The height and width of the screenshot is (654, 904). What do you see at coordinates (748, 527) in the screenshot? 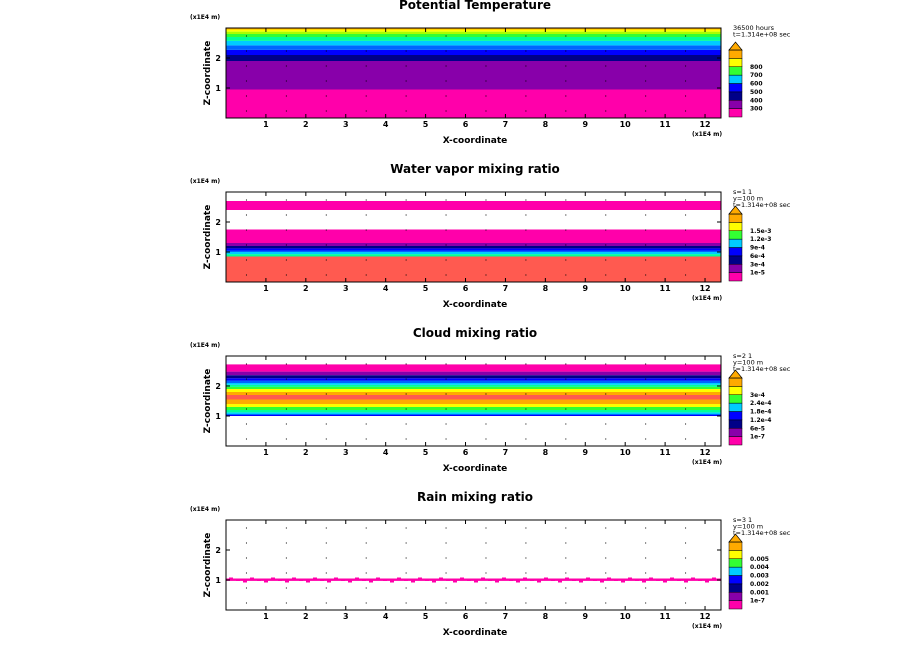
I see `info-text: y=100 m` at bounding box center [748, 527].